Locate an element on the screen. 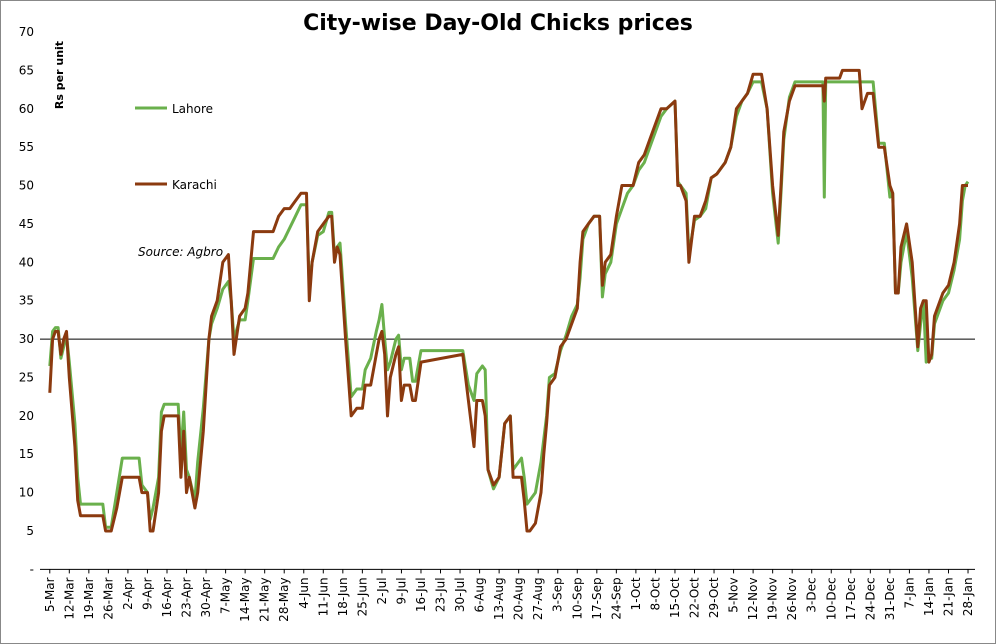 This screenshot has height=644, width=996. x-tick-label: 19-Nov is located at coordinates (773, 598).